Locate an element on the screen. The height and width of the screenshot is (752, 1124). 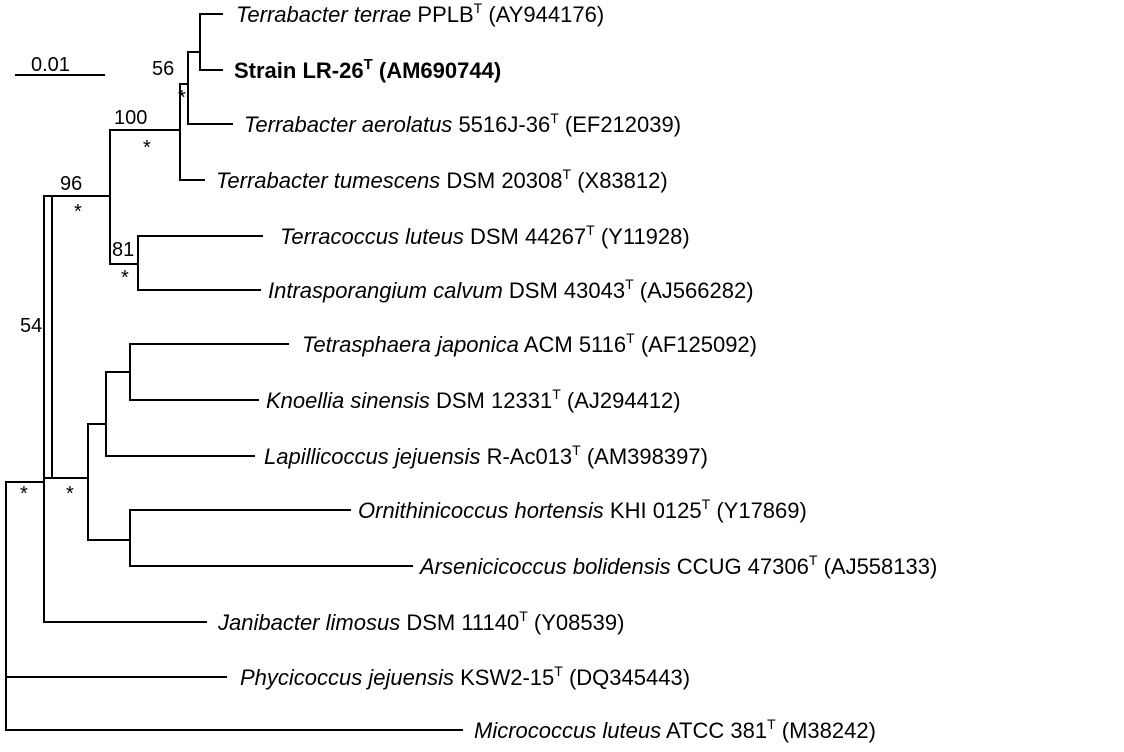
star-node81: * is located at coordinates (125, 278).